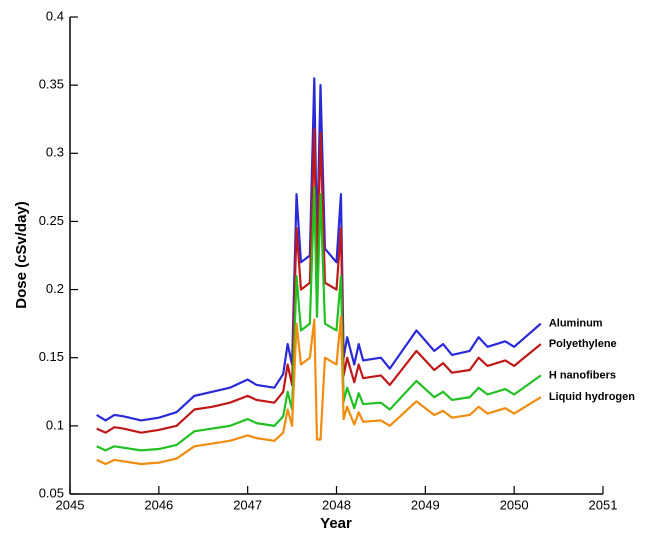 The height and width of the screenshot is (535, 658). Describe the element at coordinates (336, 523) in the screenshot. I see `x-axis-title: Year` at that location.